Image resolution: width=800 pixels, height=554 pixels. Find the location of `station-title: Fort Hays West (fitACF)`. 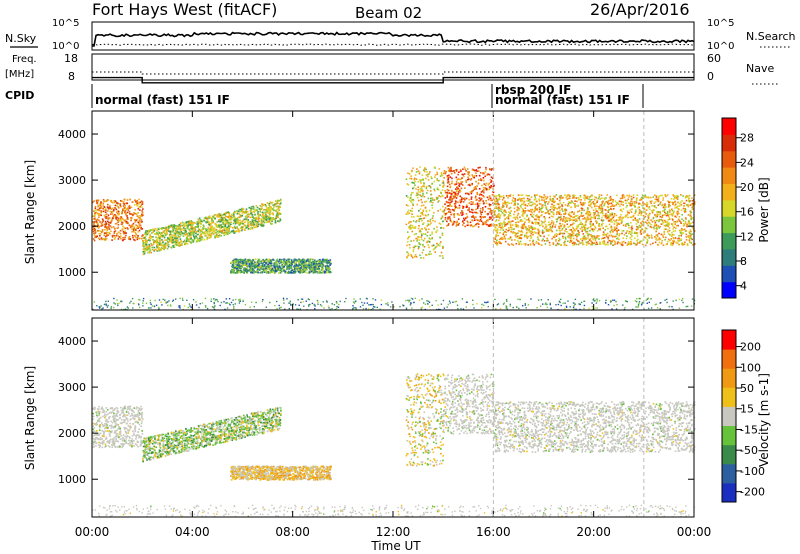

station-title: Fort Hays West (fitACF) is located at coordinates (184, 9).